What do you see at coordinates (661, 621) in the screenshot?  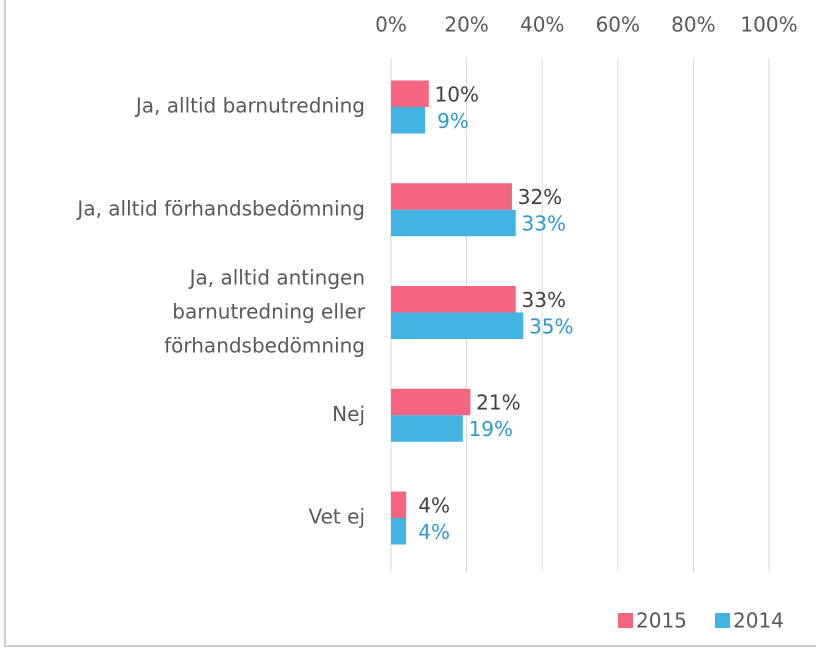 I see `legend-label: 2015` at bounding box center [661, 621].